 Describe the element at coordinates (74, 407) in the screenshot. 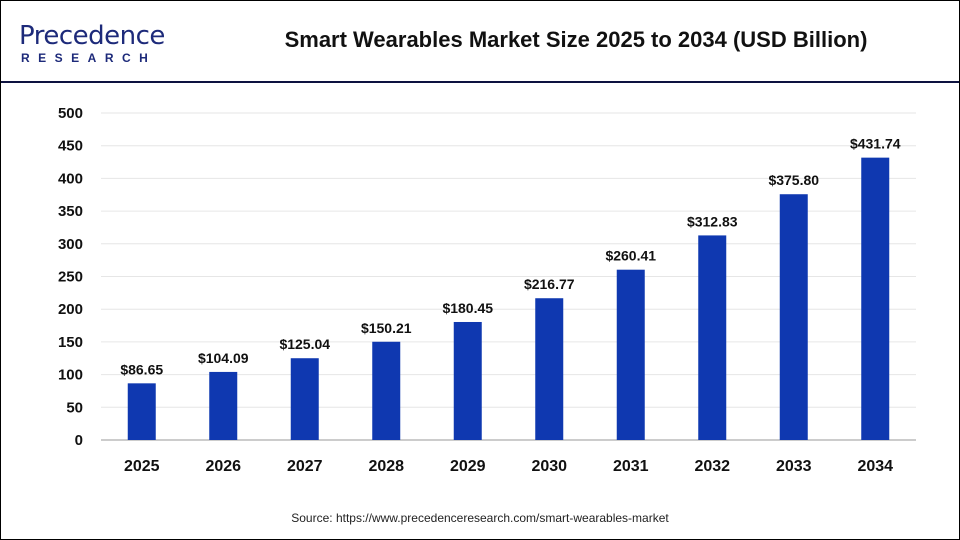

I see `y-tick-label: 50` at that location.